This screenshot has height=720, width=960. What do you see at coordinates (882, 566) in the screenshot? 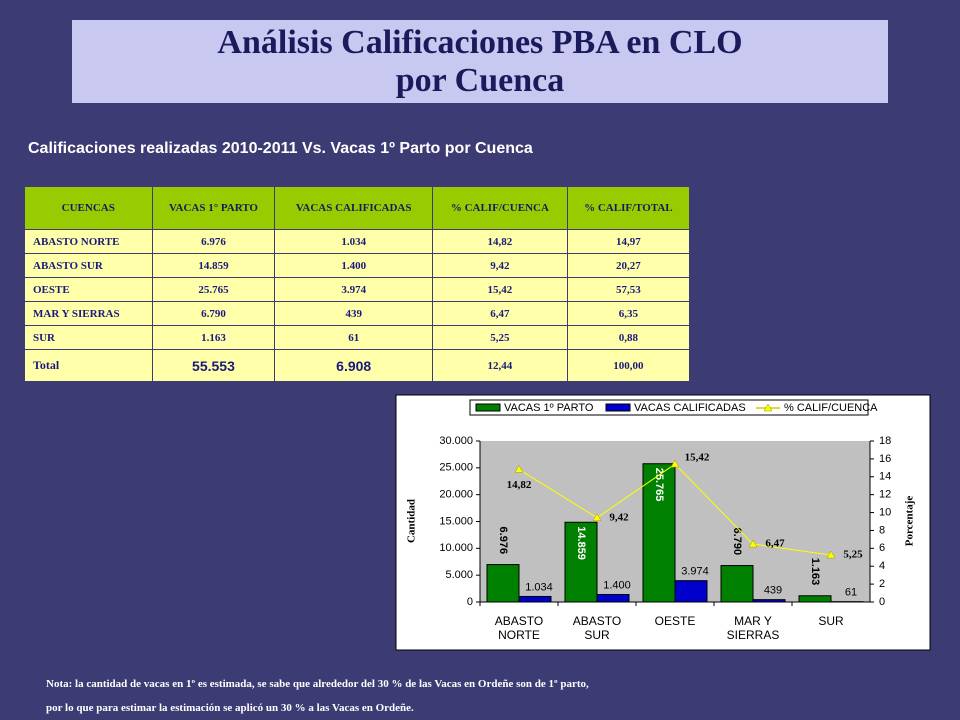
I see `y2-tick-label: 4` at bounding box center [882, 566].